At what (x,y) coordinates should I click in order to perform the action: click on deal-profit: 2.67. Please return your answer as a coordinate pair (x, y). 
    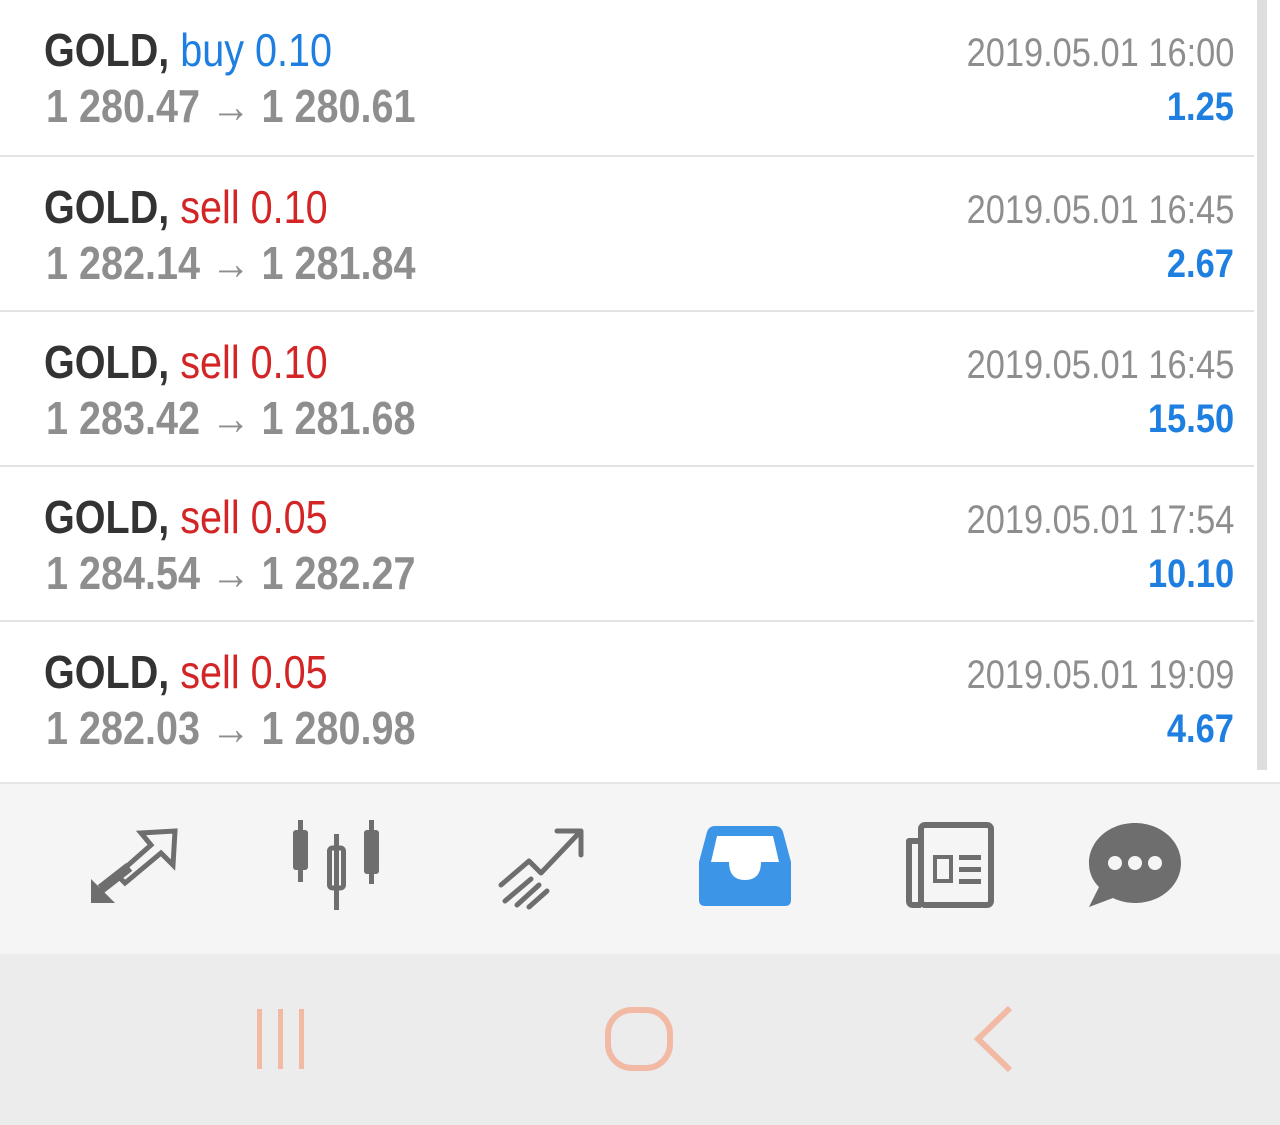
    Looking at the image, I should click on (1200, 264).